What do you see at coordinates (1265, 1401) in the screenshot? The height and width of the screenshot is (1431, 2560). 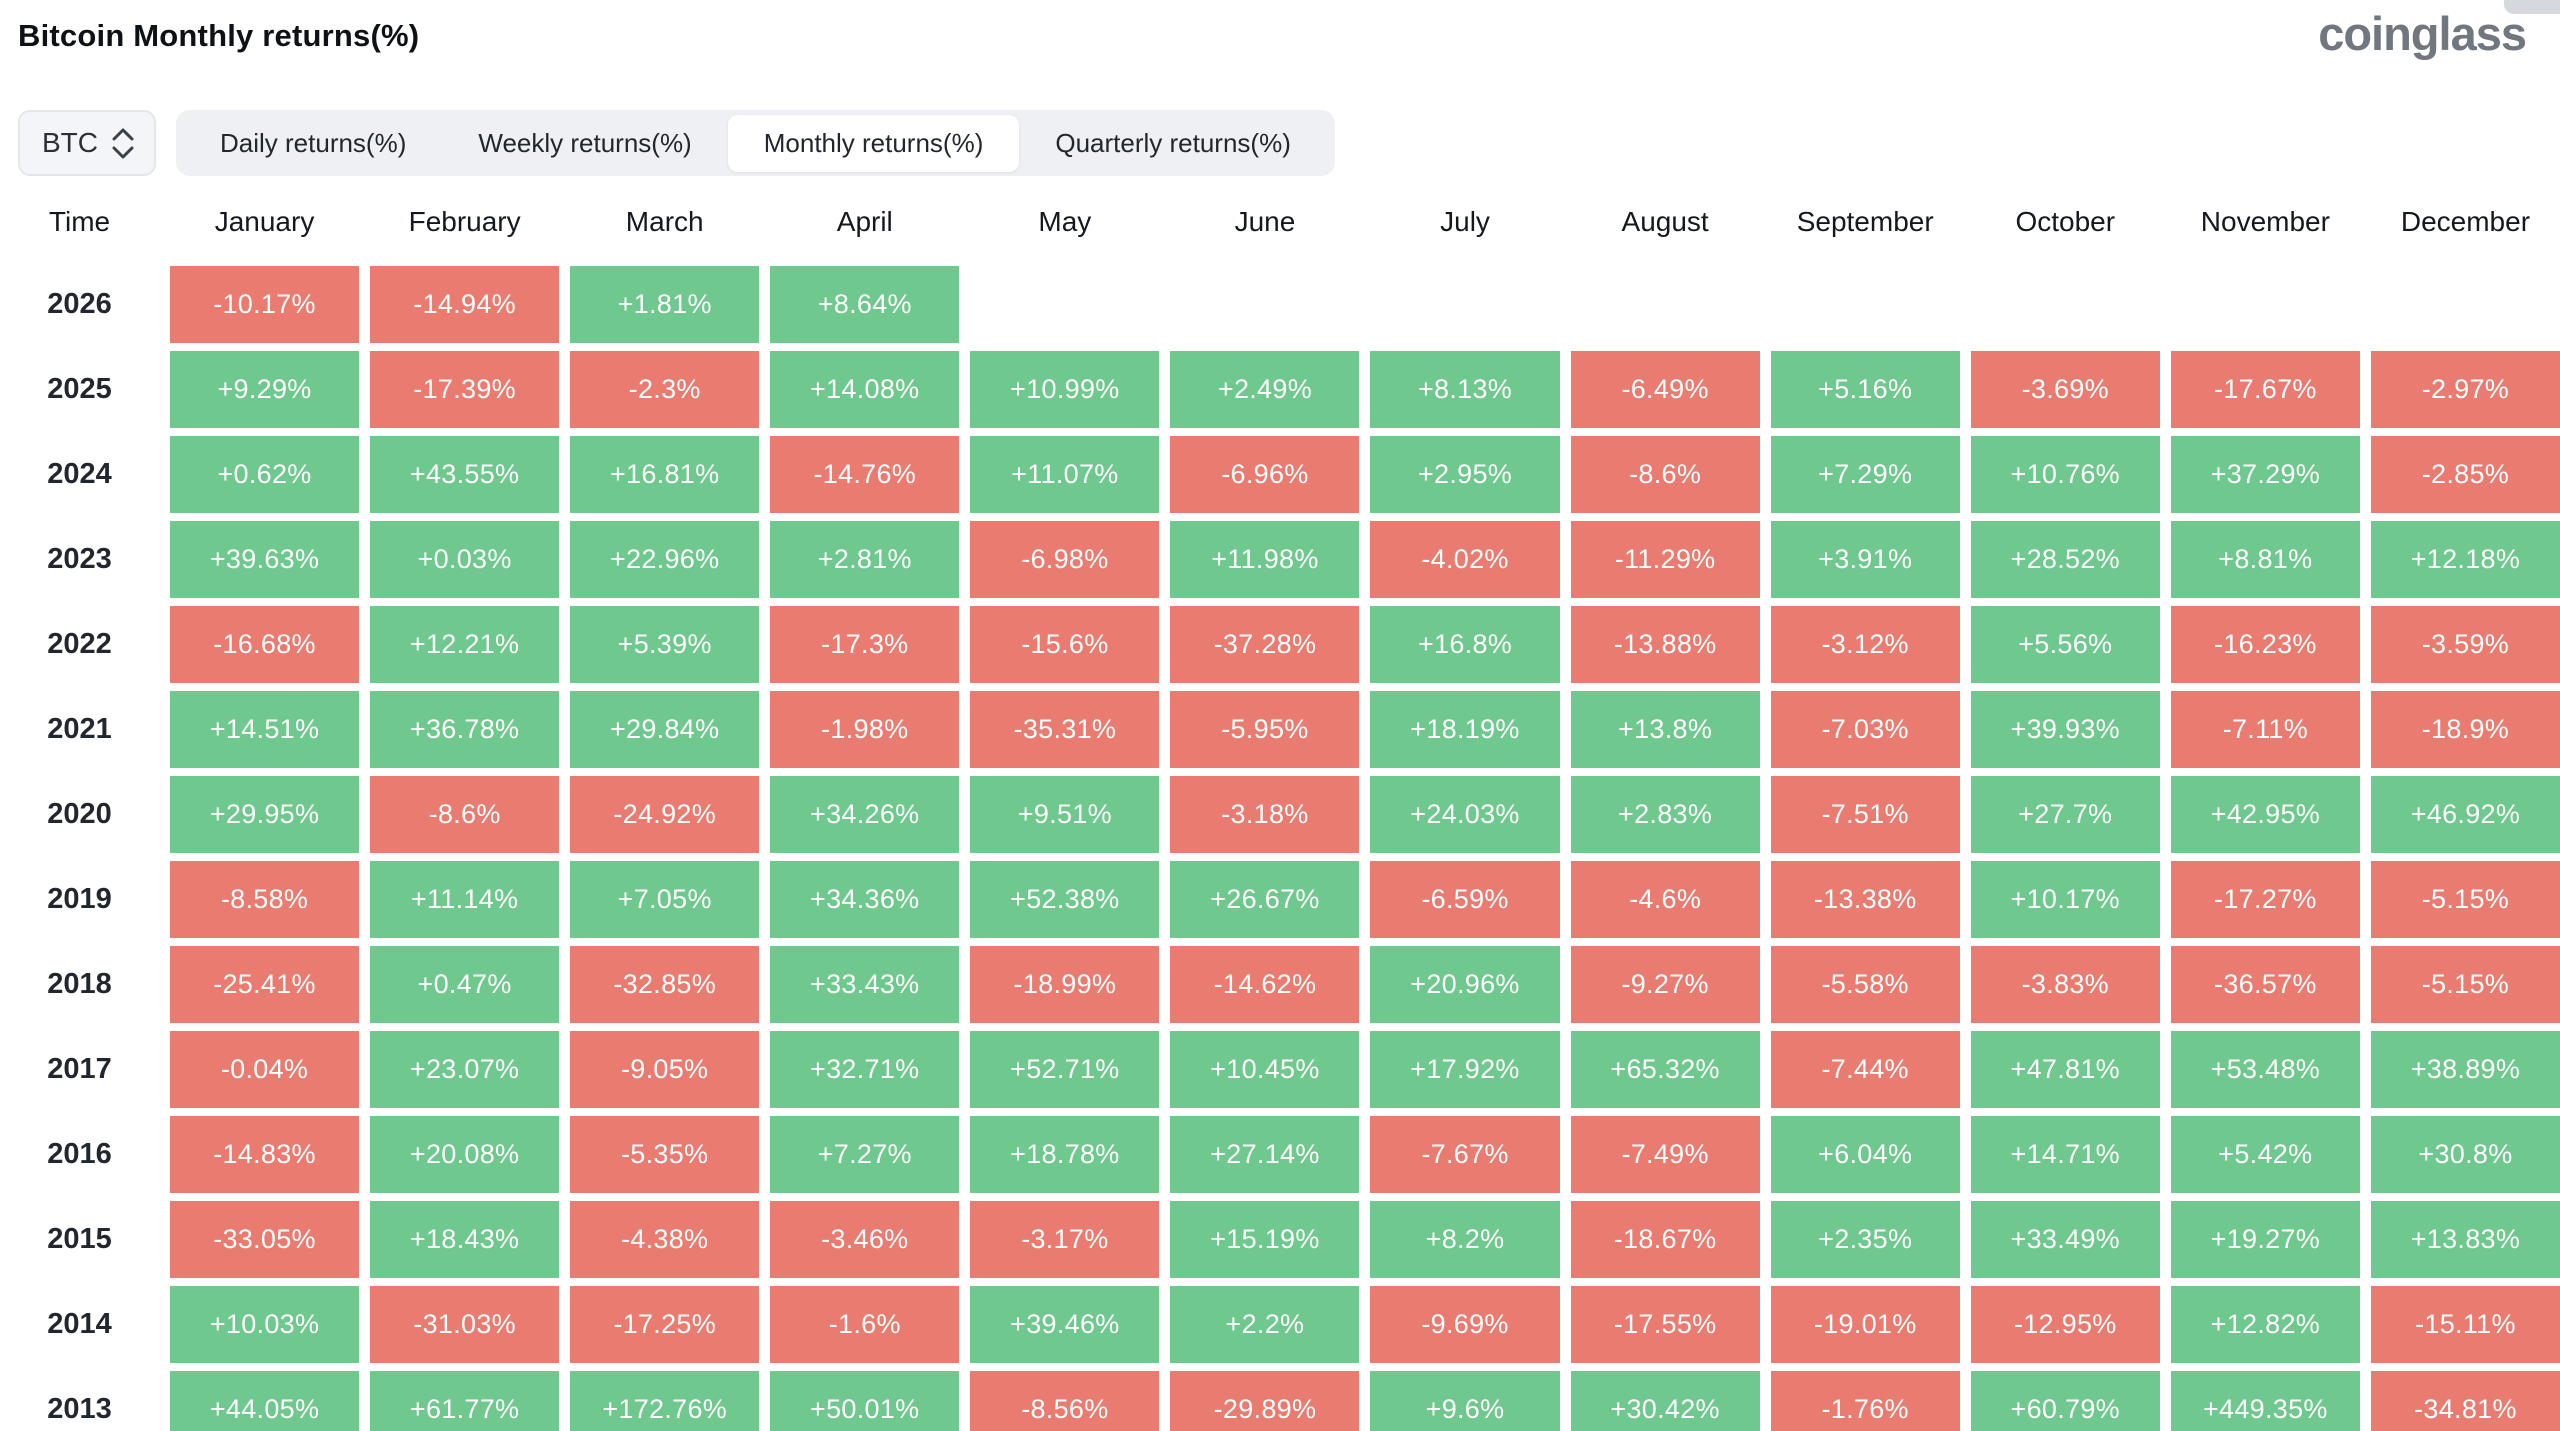 I see `return-cell: -29.89%` at bounding box center [1265, 1401].